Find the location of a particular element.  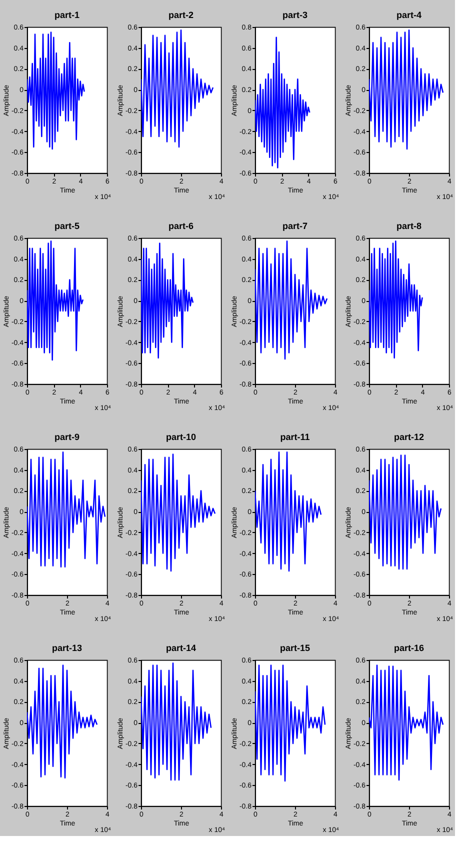

chart-title: part-11 is located at coordinates (295, 437).